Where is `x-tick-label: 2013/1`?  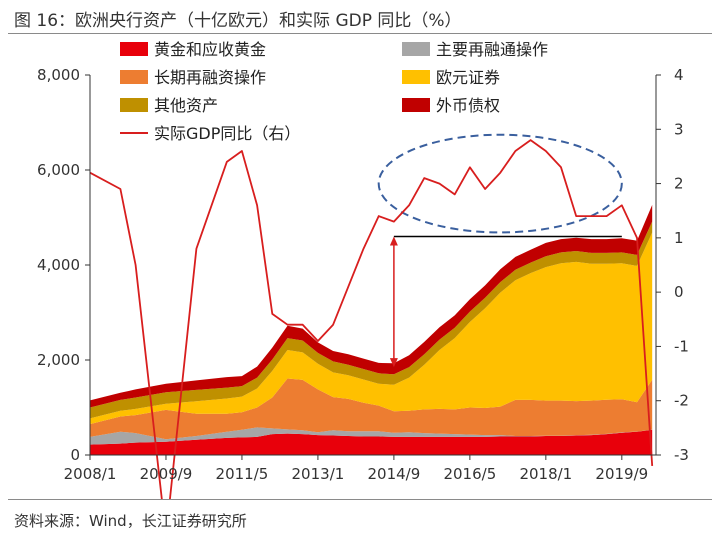
x-tick-label: 2013/1 is located at coordinates (318, 474).